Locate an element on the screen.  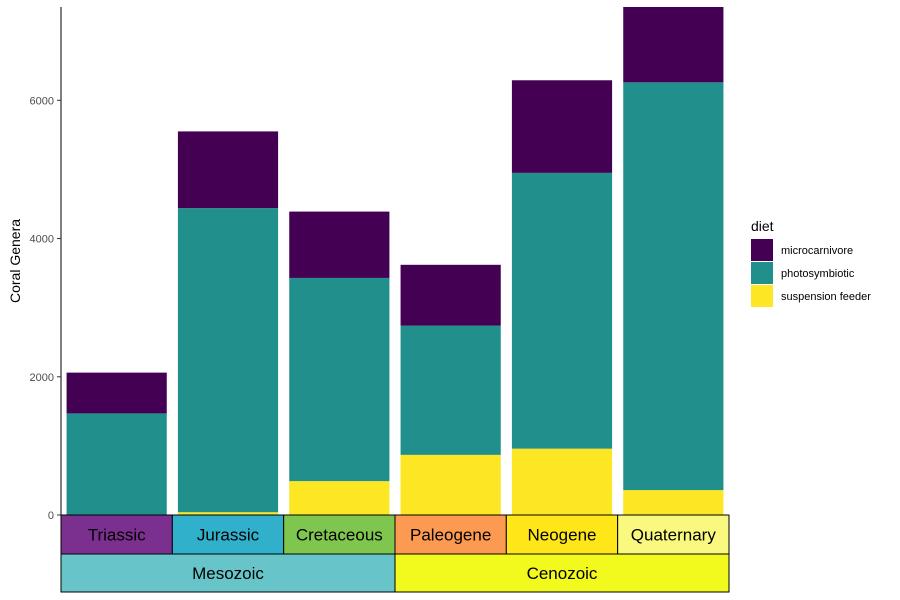
legend-key-suspension-feeder is located at coordinates (762, 296).